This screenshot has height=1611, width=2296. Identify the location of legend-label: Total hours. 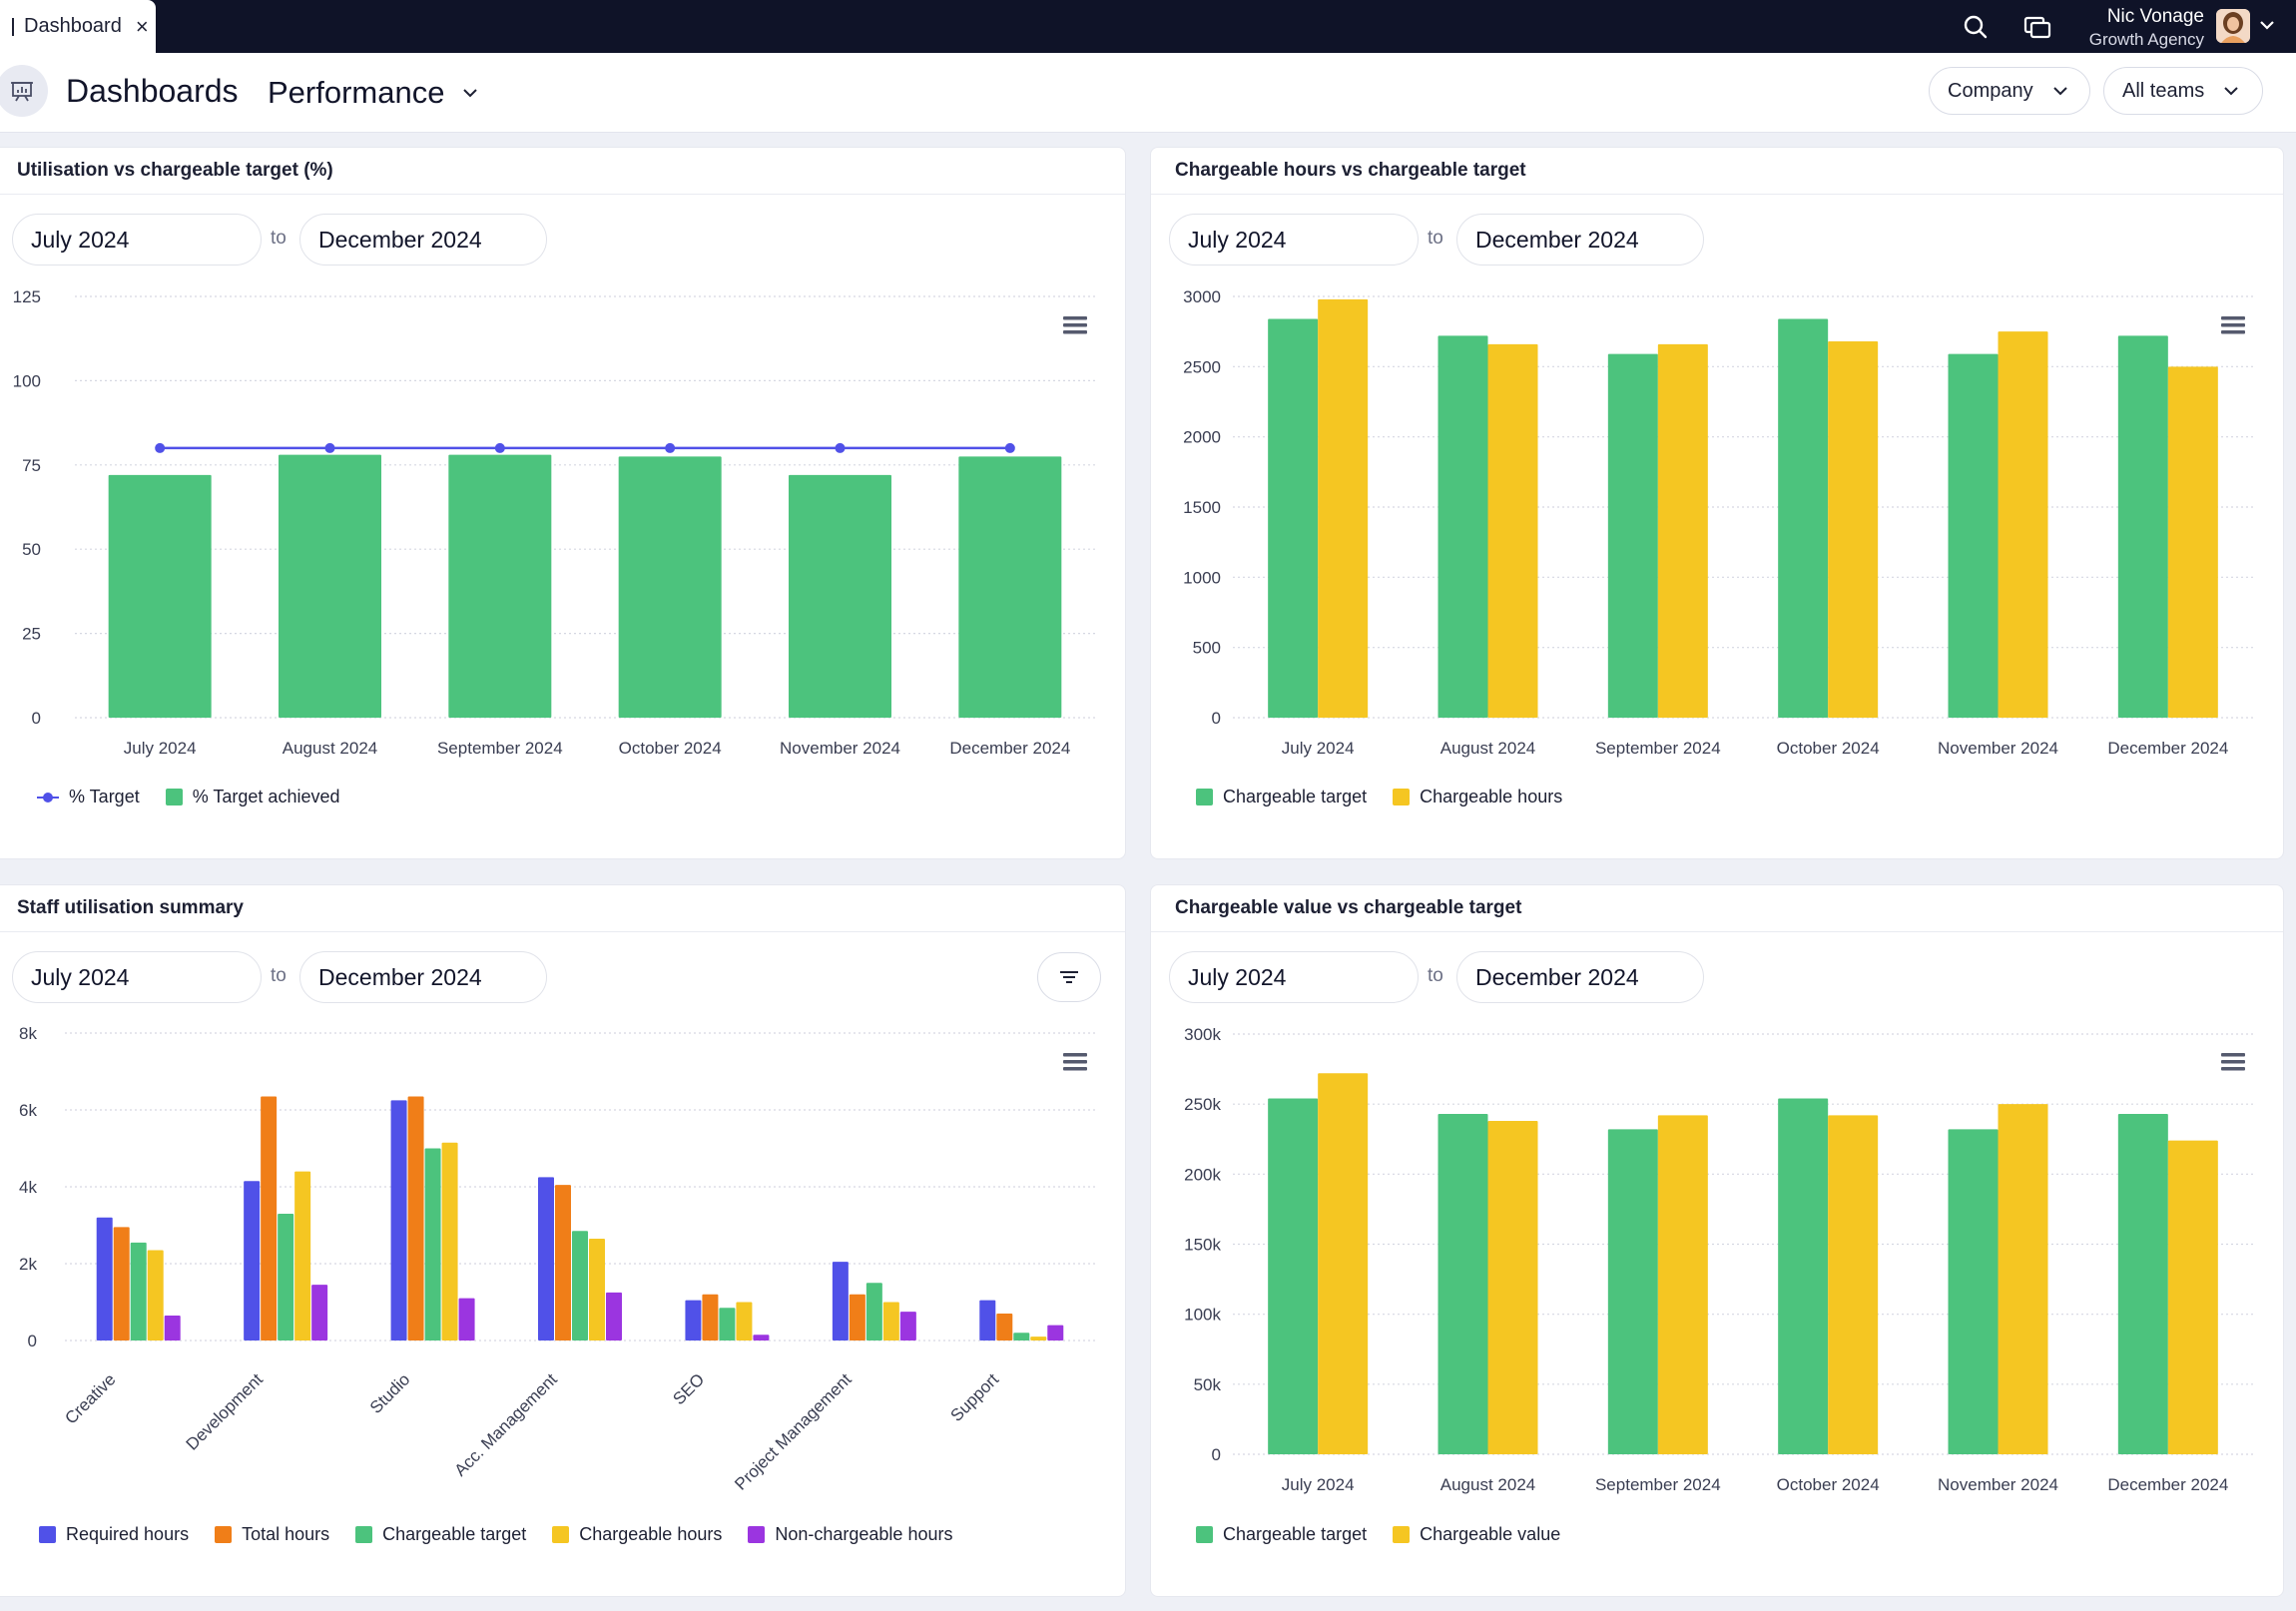
(286, 1534).